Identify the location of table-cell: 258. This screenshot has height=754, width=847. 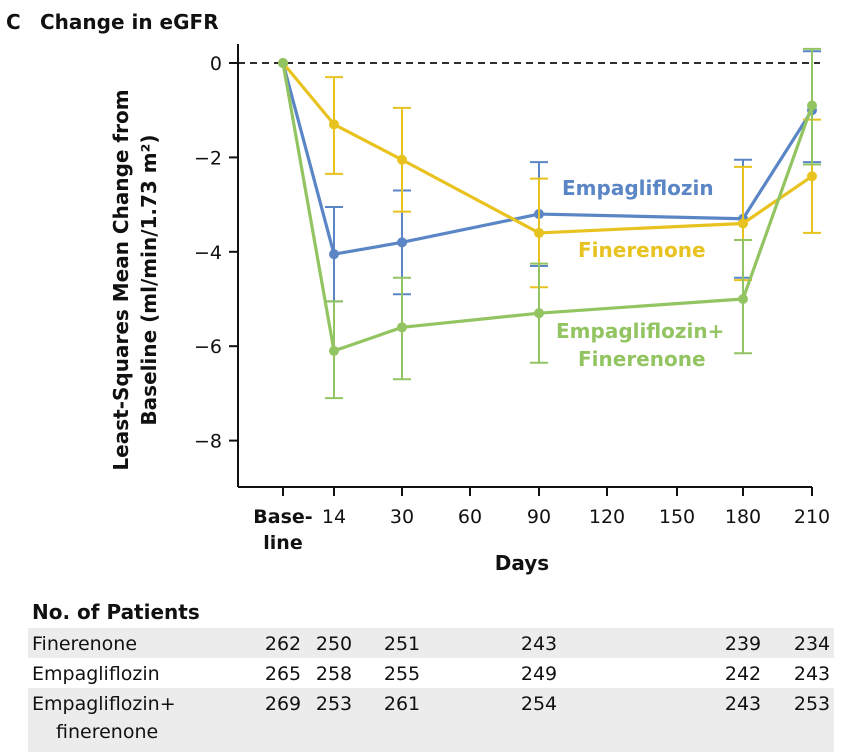
(334, 674).